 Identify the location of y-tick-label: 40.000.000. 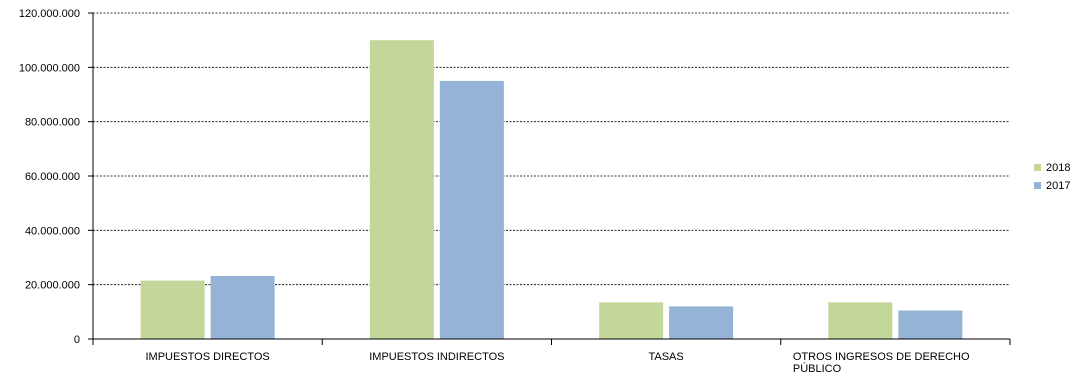
(52, 231).